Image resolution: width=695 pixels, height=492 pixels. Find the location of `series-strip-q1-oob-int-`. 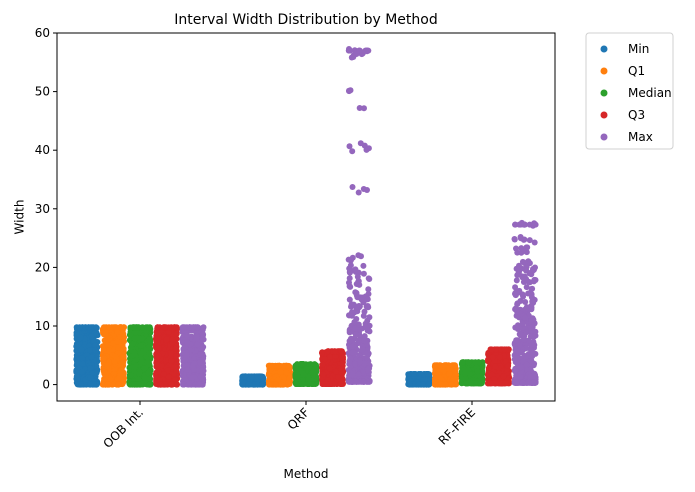

series-strip-q1-oob-int- is located at coordinates (113, 356).